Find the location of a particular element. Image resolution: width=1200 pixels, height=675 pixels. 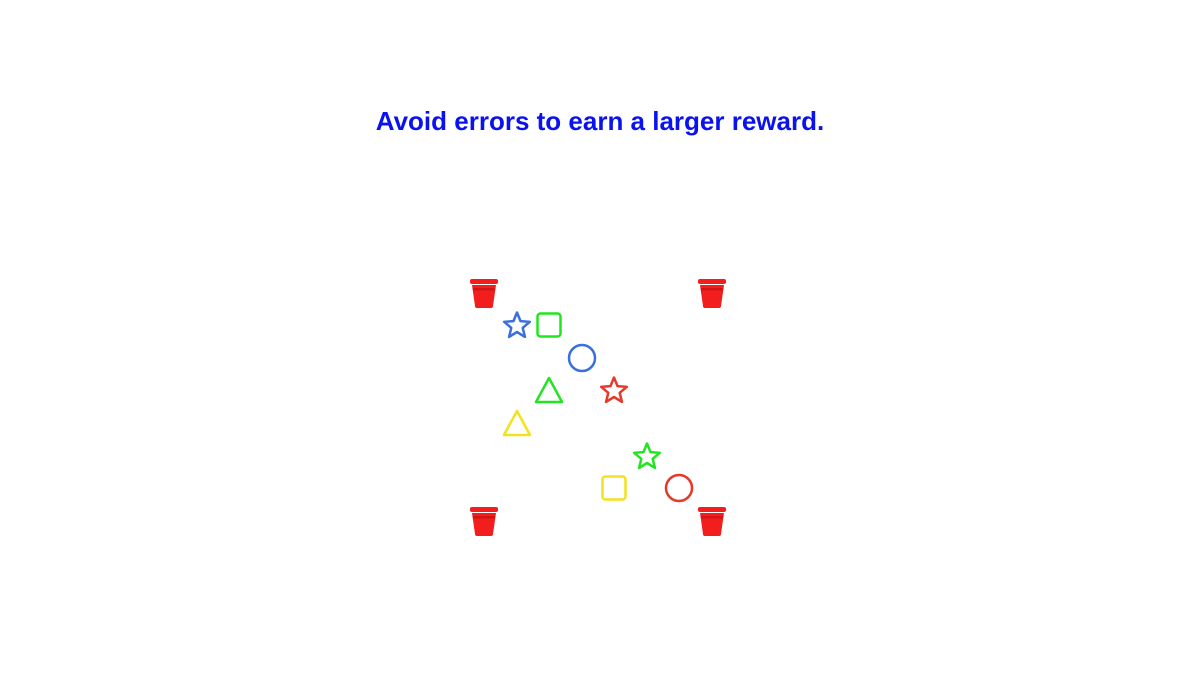

red-circle-icon is located at coordinates (679, 488).